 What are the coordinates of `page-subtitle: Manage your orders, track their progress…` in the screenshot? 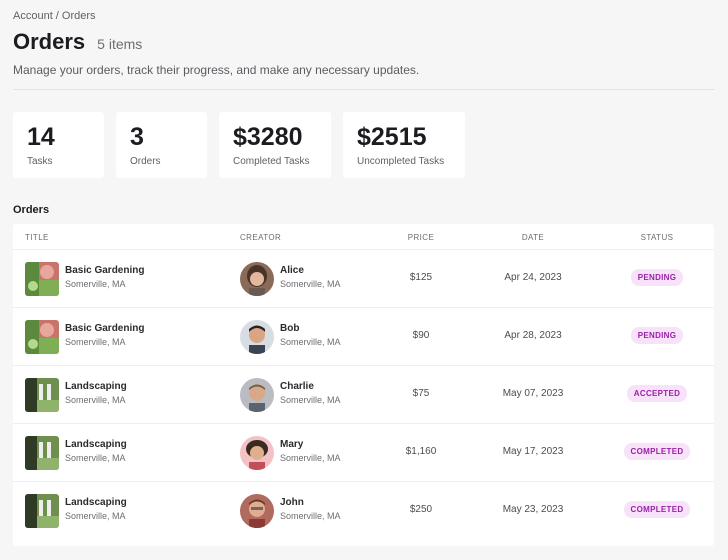 It's located at (216, 70).